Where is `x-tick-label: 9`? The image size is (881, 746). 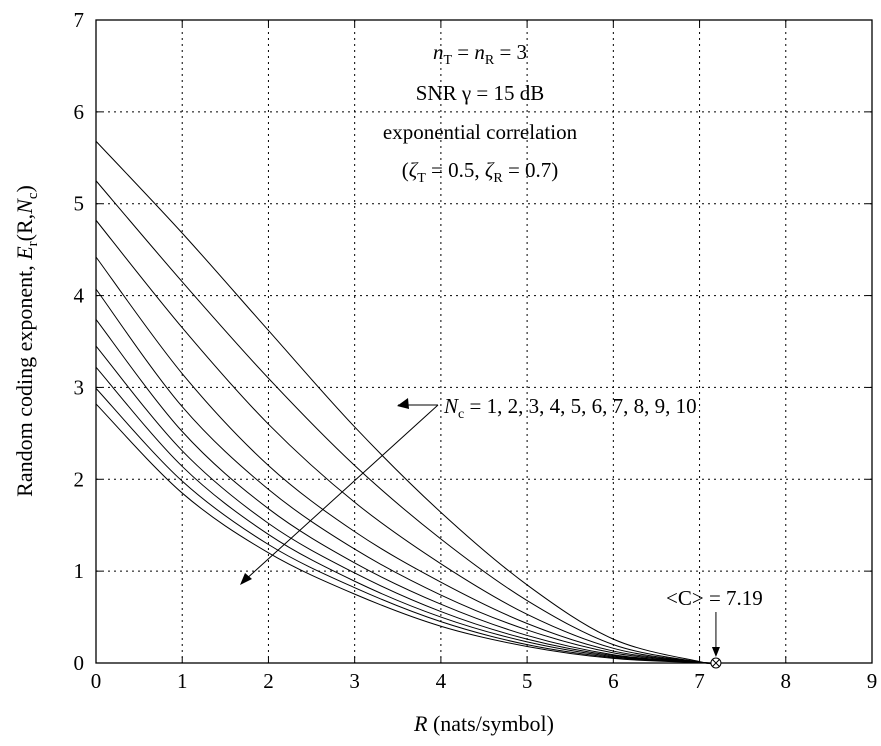
x-tick-label: 9 is located at coordinates (872, 681).